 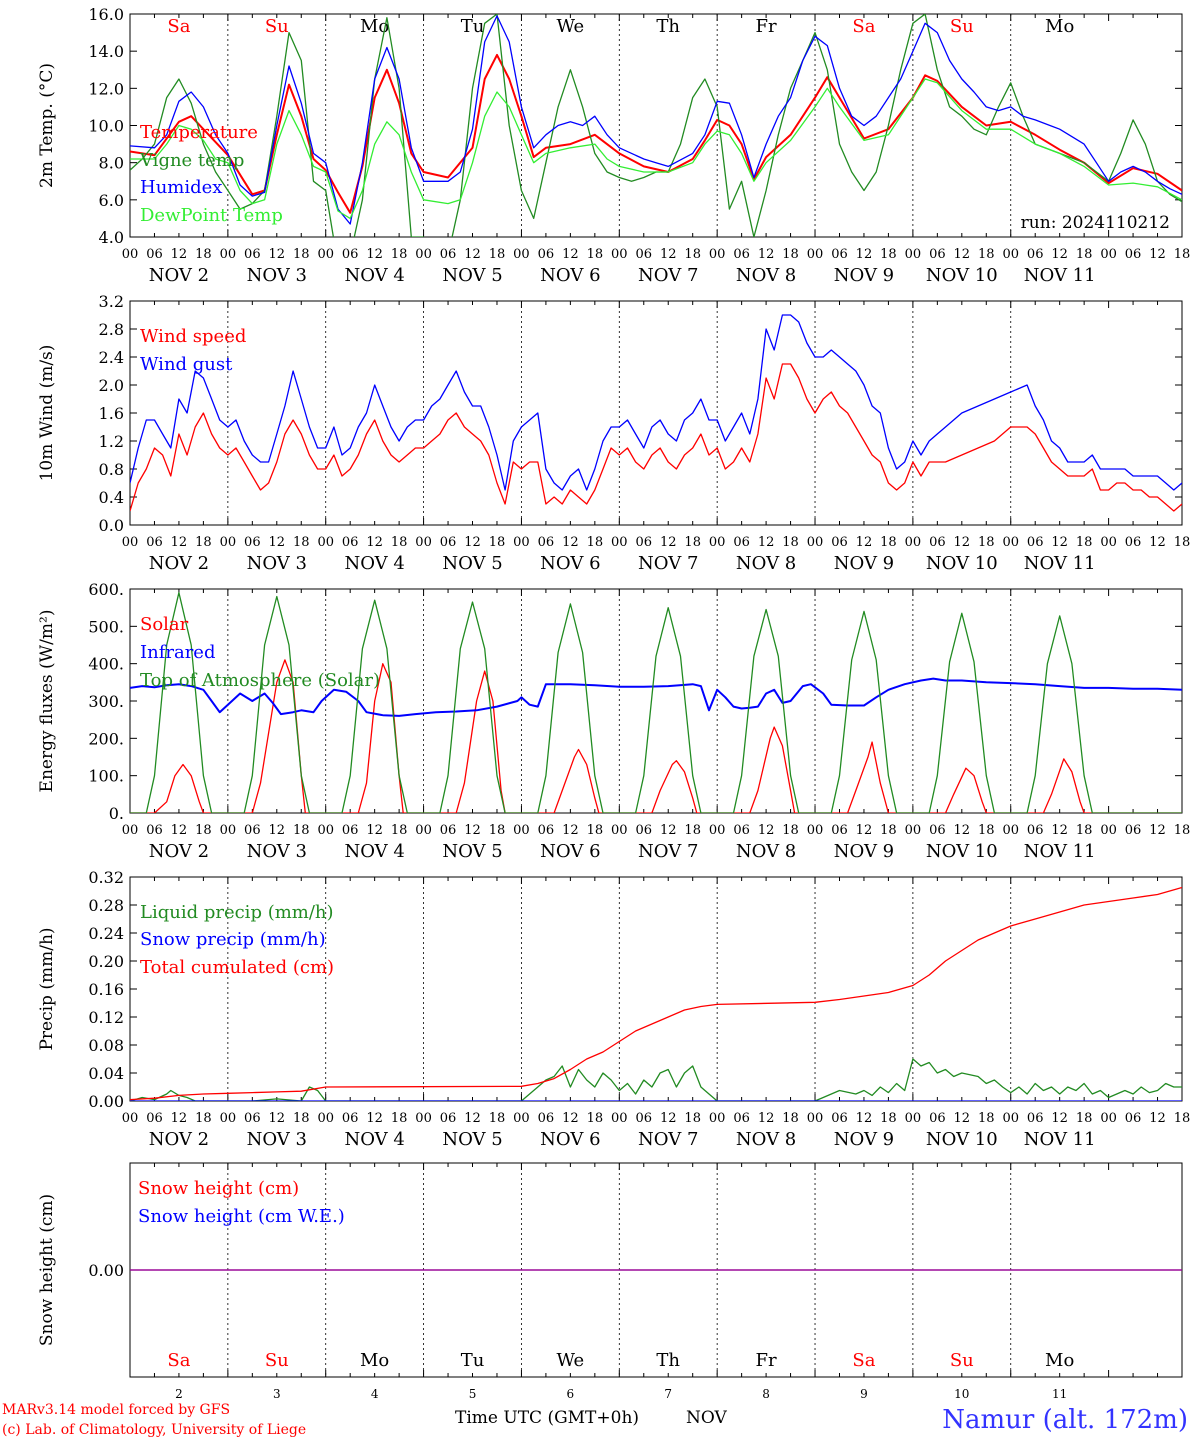 I want to click on y-tick-label: 0.04, so click(x=106, y=1073).